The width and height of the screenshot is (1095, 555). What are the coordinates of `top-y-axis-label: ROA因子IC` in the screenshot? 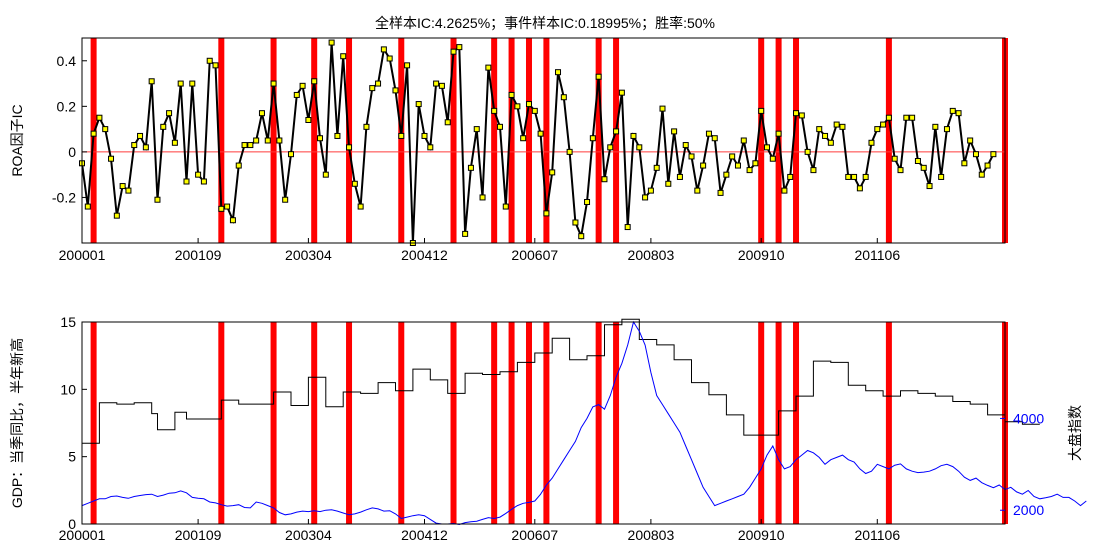 It's located at (17, 140).